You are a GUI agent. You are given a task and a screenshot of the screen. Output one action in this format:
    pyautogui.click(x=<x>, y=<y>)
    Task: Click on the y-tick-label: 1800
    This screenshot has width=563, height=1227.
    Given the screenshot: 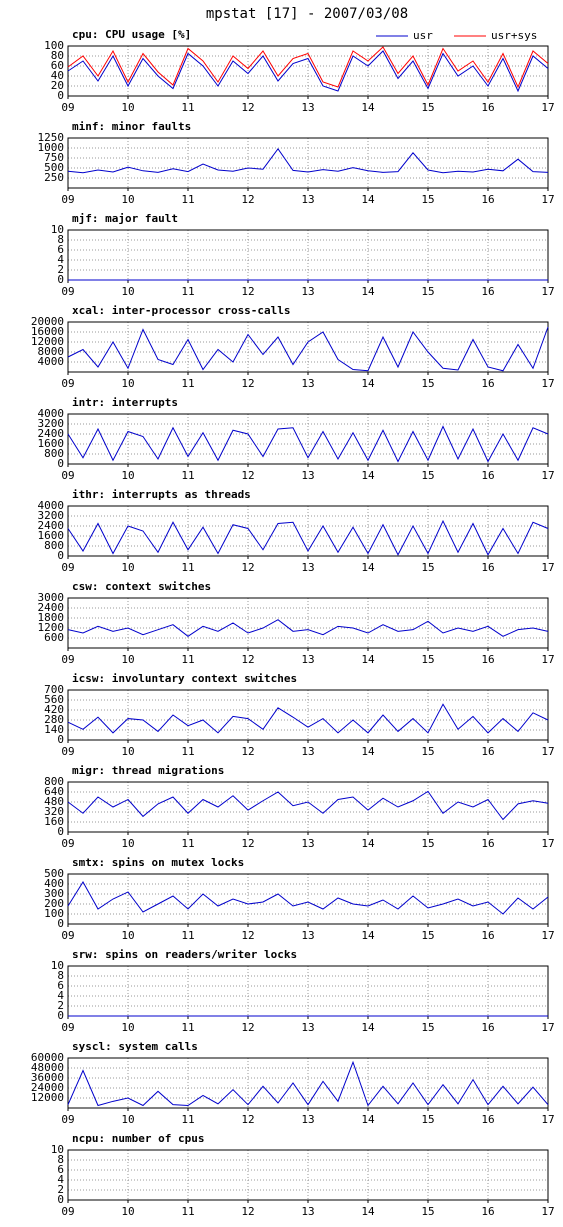 What is the action you would take?
    pyautogui.click(x=51, y=617)
    